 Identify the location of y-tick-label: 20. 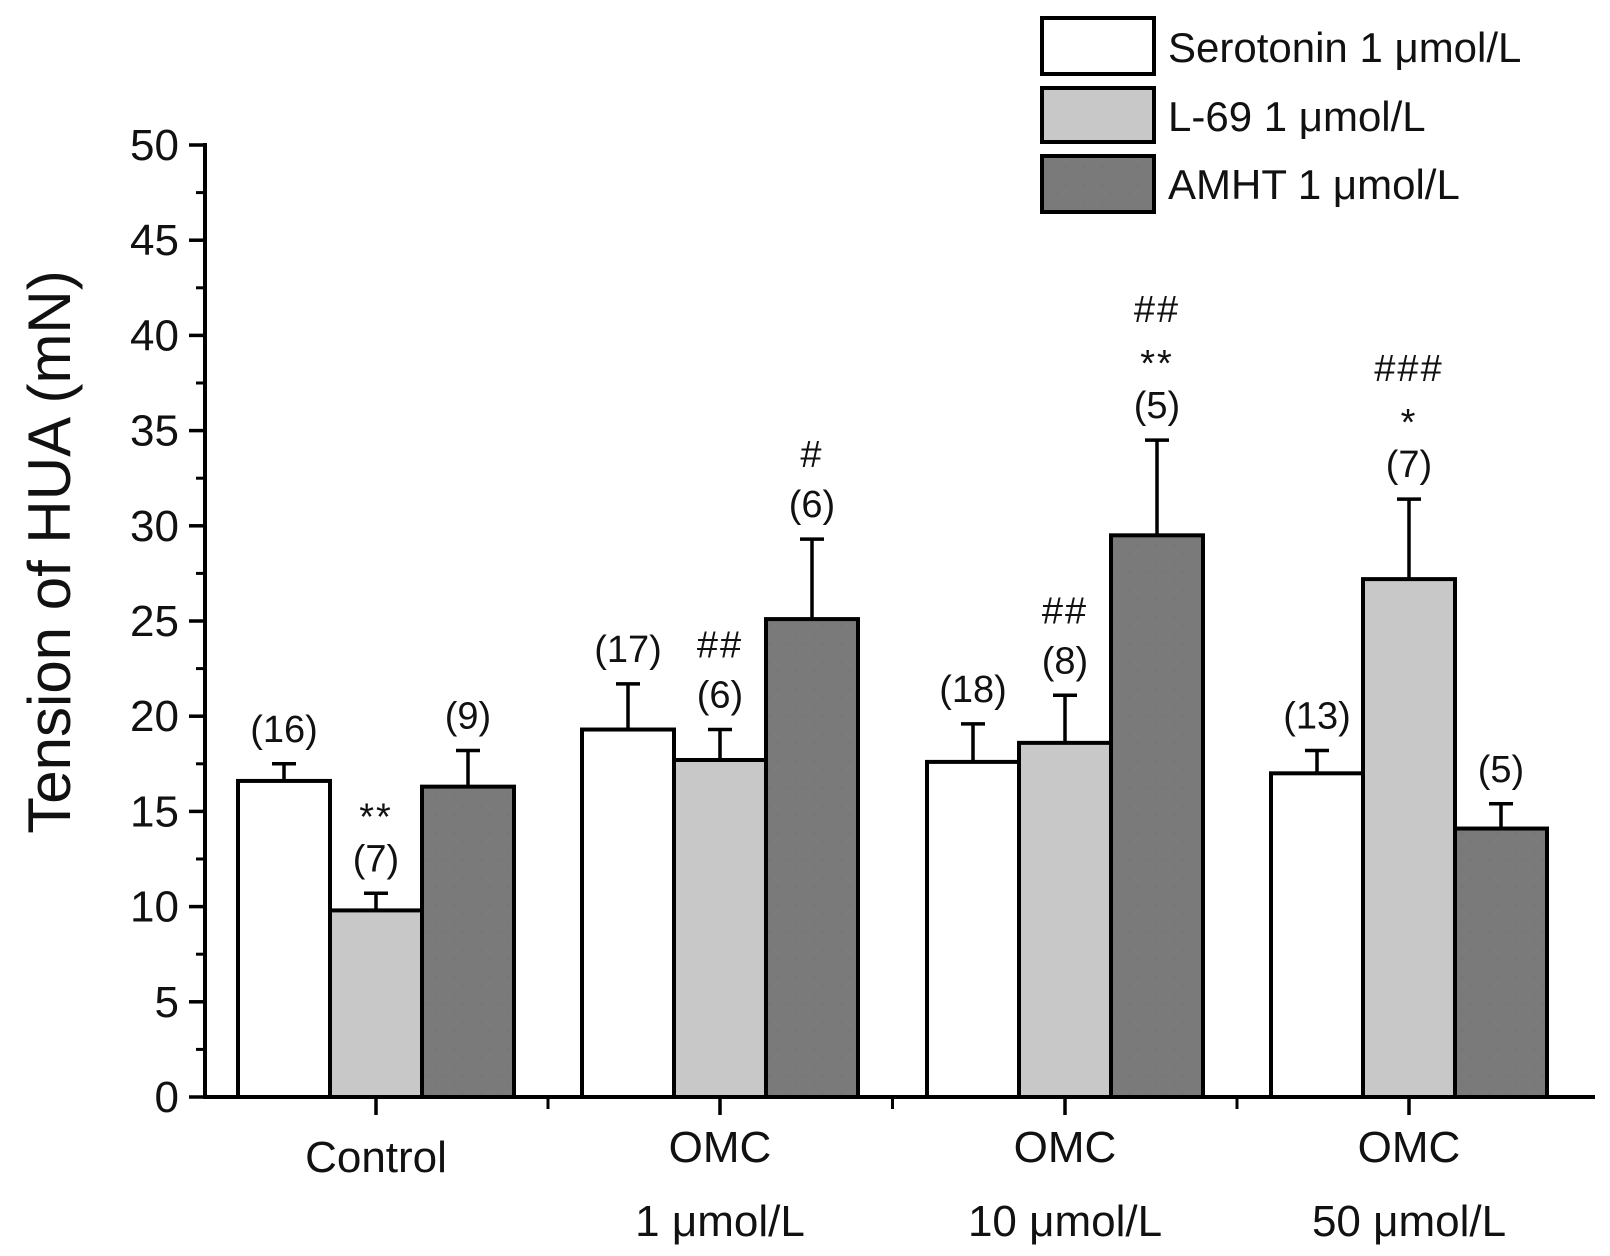
(154, 716).